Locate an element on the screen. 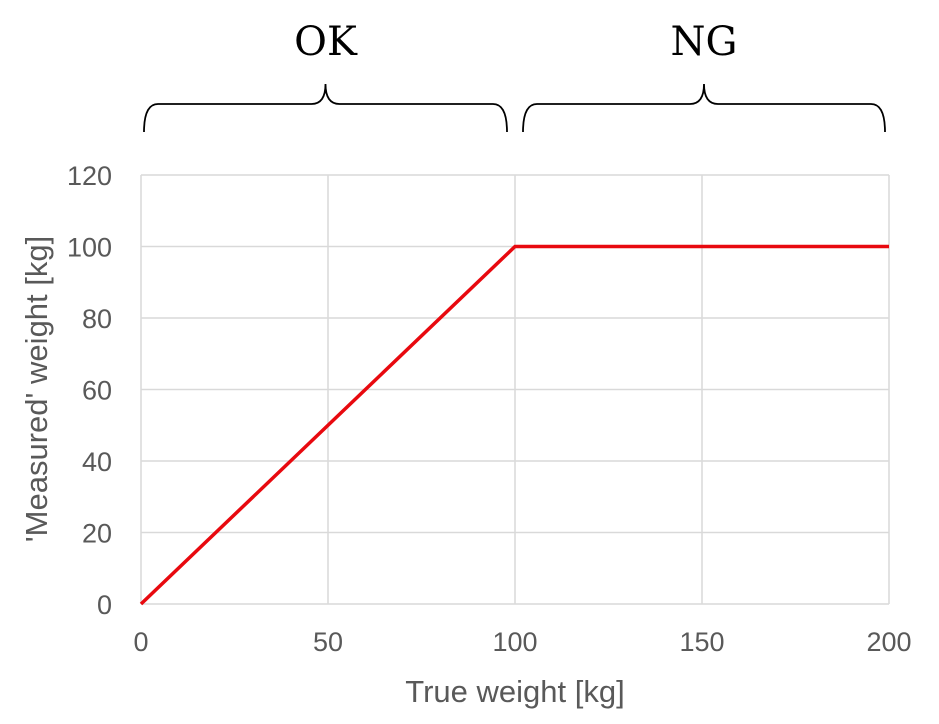  y-tick-label: 80 is located at coordinates (97, 319).